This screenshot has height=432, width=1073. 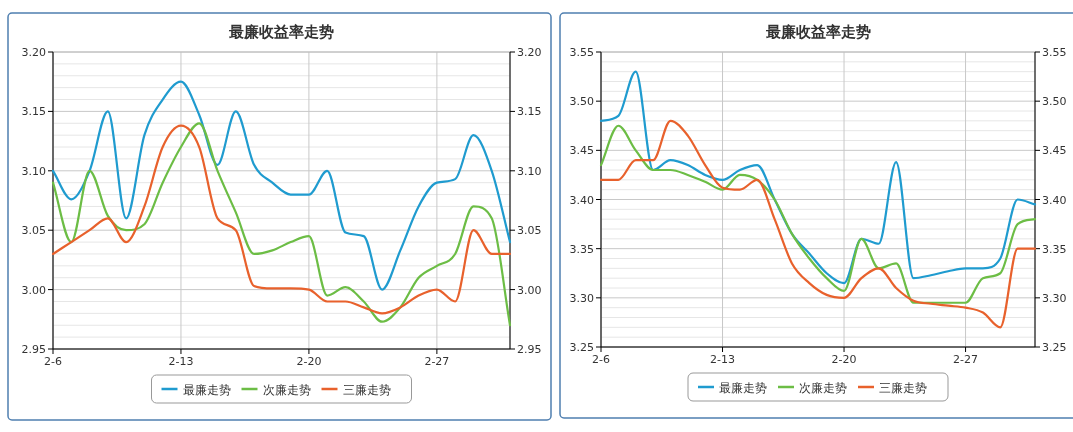 What do you see at coordinates (1054, 102) in the screenshot?
I see `y2-tick-label: 3.50` at bounding box center [1054, 102].